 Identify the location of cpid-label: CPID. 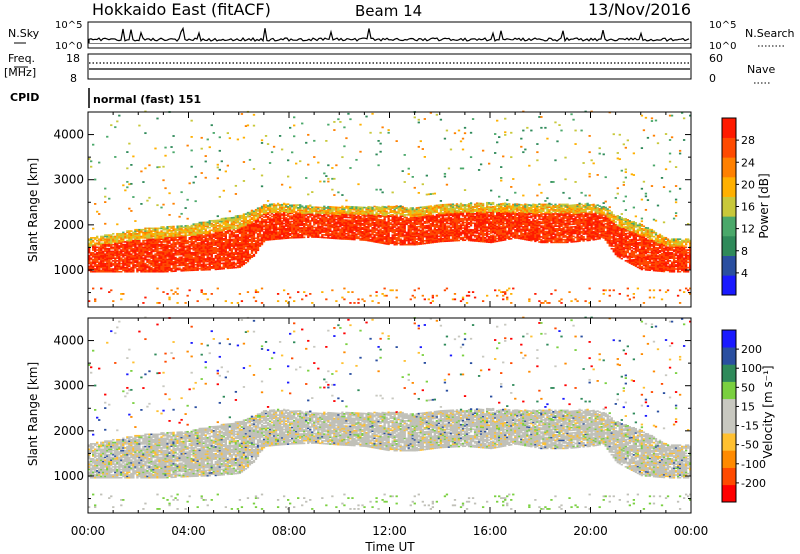
(24, 97).